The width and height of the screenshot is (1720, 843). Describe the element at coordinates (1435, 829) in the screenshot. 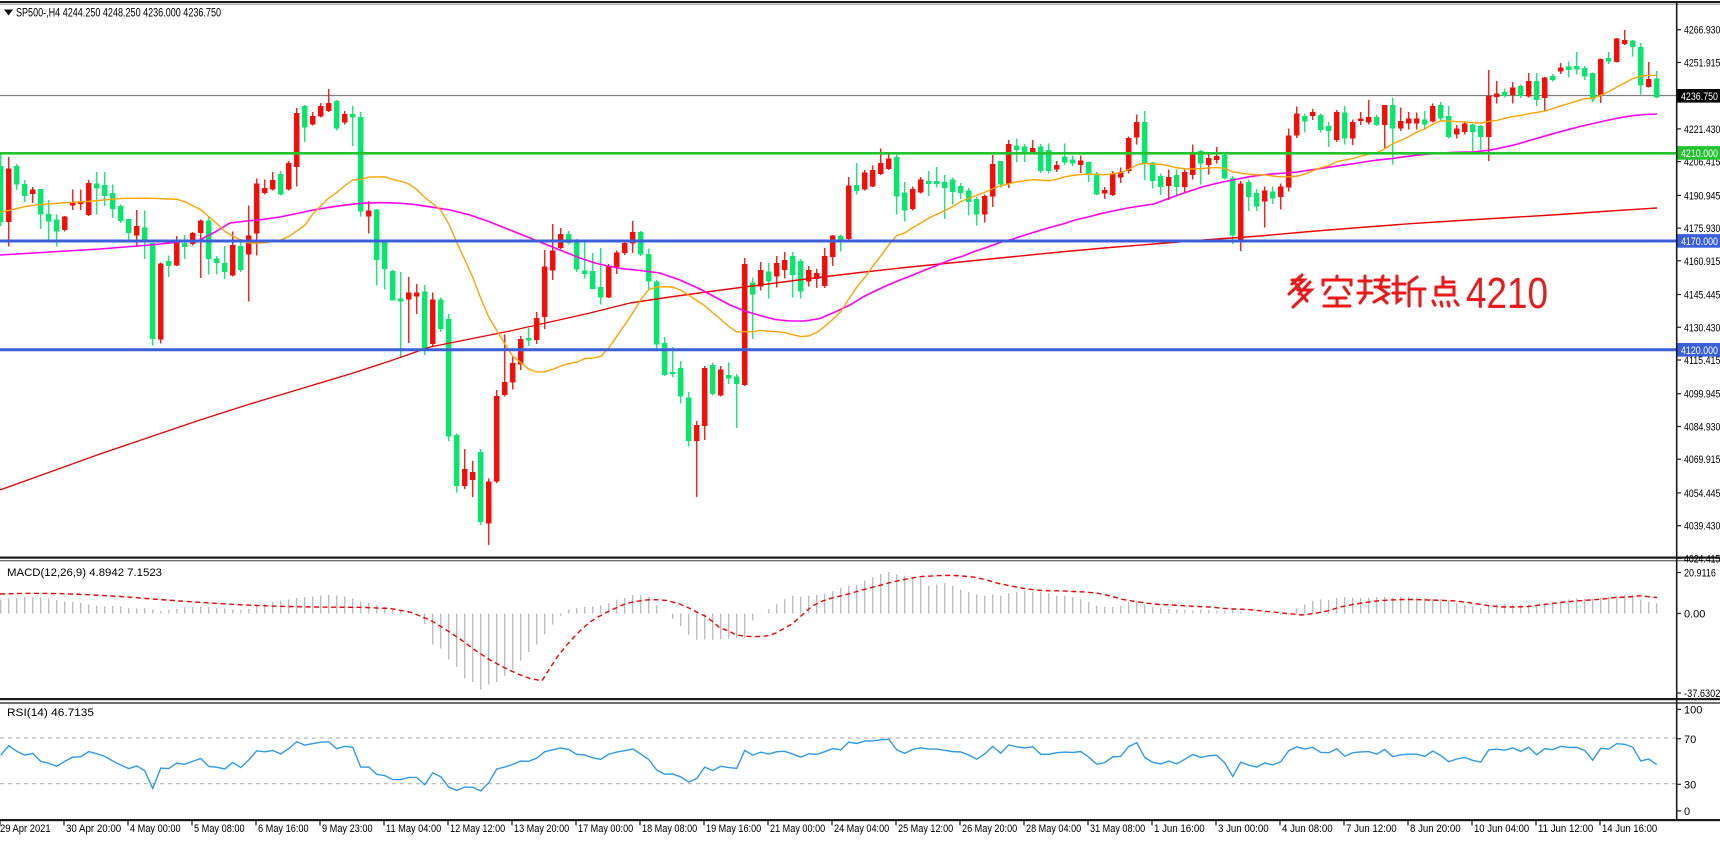

I see `svg-text: 8 Jun 20:00` at that location.